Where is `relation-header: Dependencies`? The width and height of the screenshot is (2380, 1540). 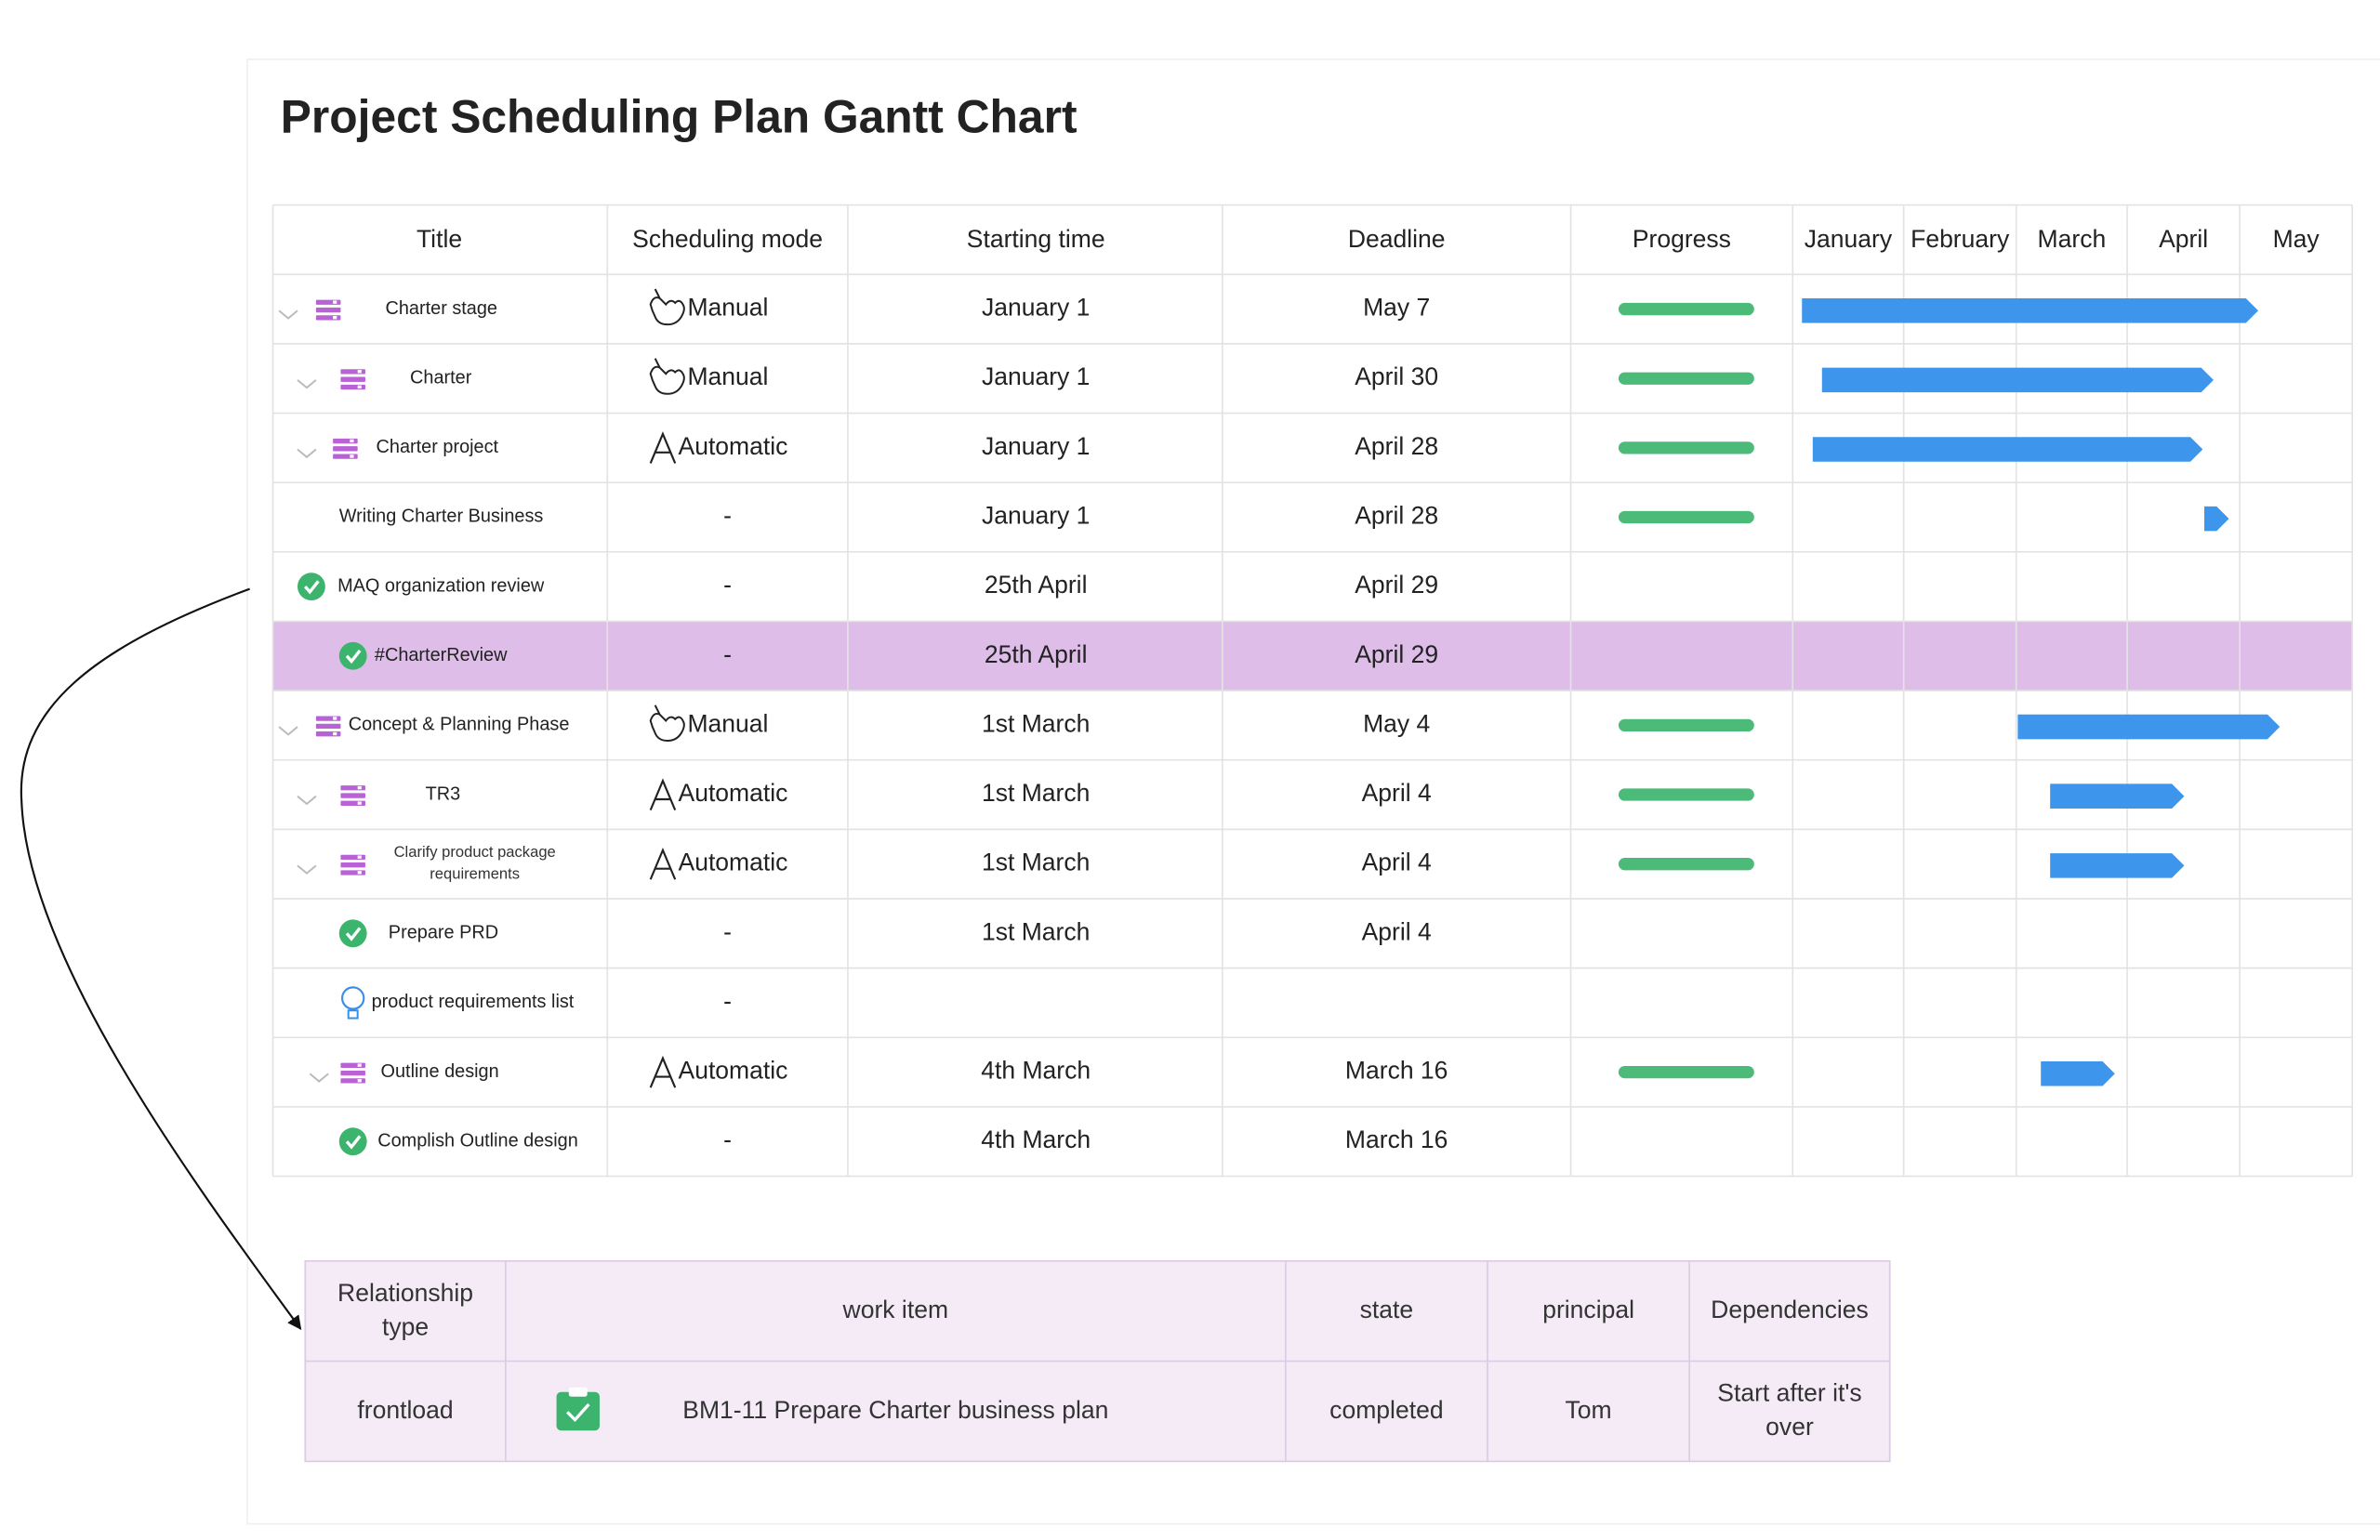 relation-header: Dependencies is located at coordinates (1790, 1310).